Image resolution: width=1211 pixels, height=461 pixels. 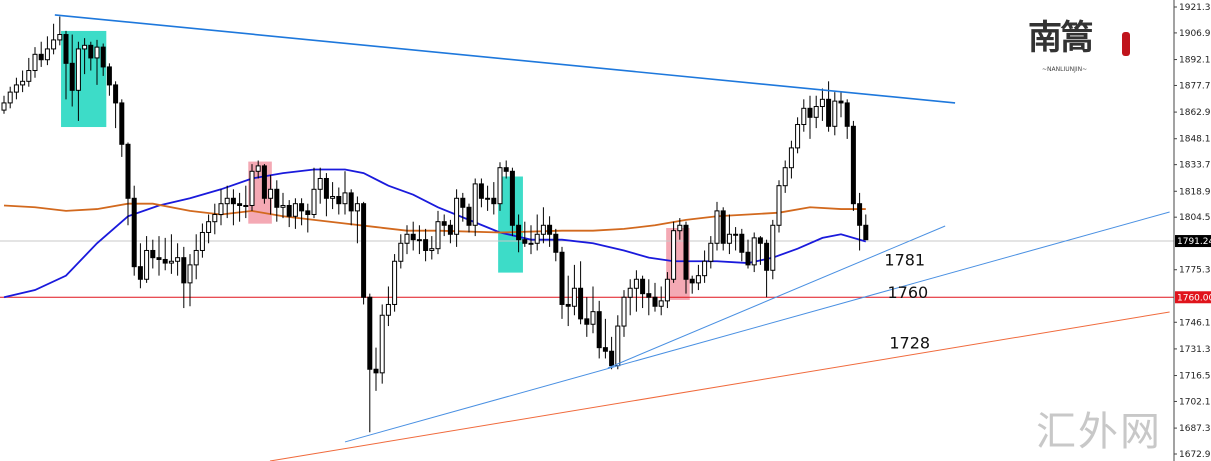 I want to click on axis-tick-label: 1892.10, so click(x=1195, y=61).